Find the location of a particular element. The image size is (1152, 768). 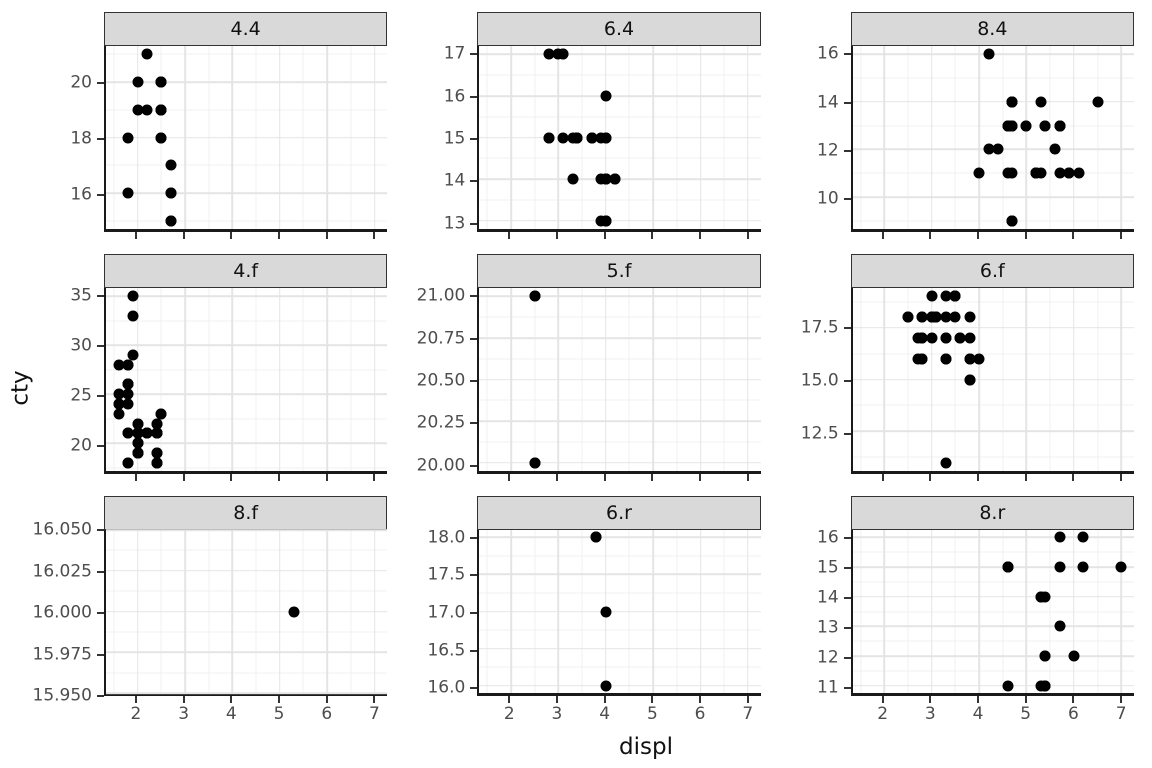

x-tick-label: 2 is located at coordinates (883, 714).